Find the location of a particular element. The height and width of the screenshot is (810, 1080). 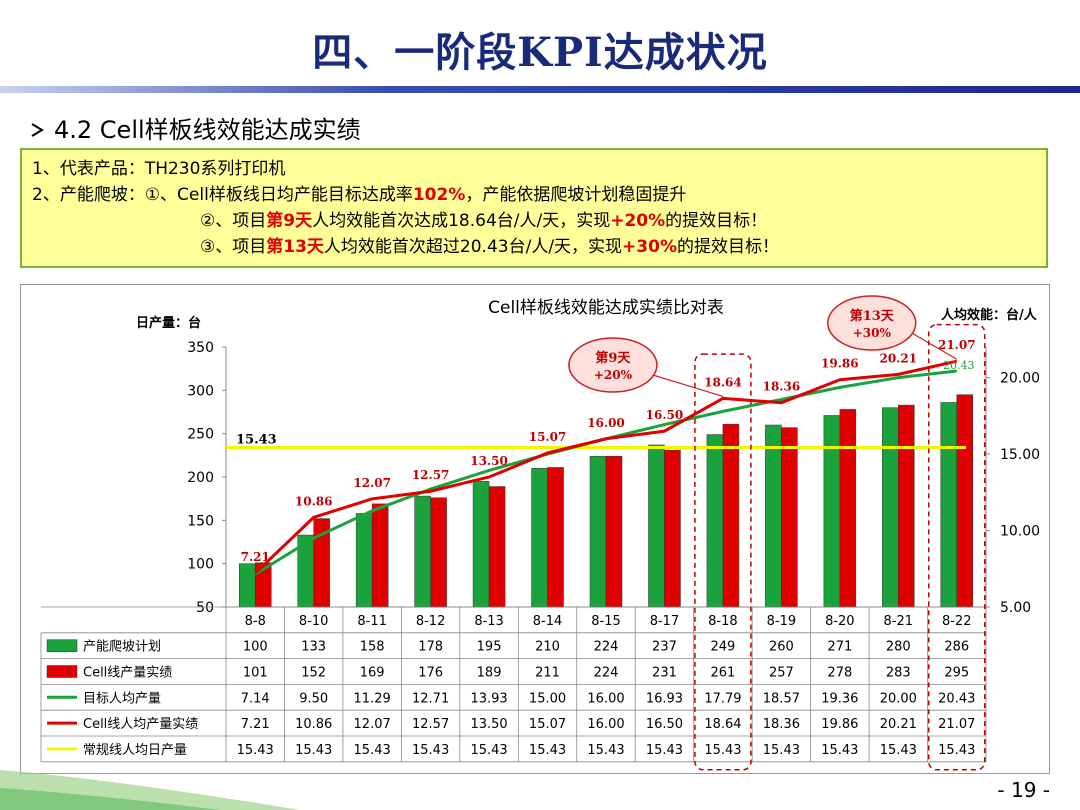

table-cell: 295 is located at coordinates (956, 673).